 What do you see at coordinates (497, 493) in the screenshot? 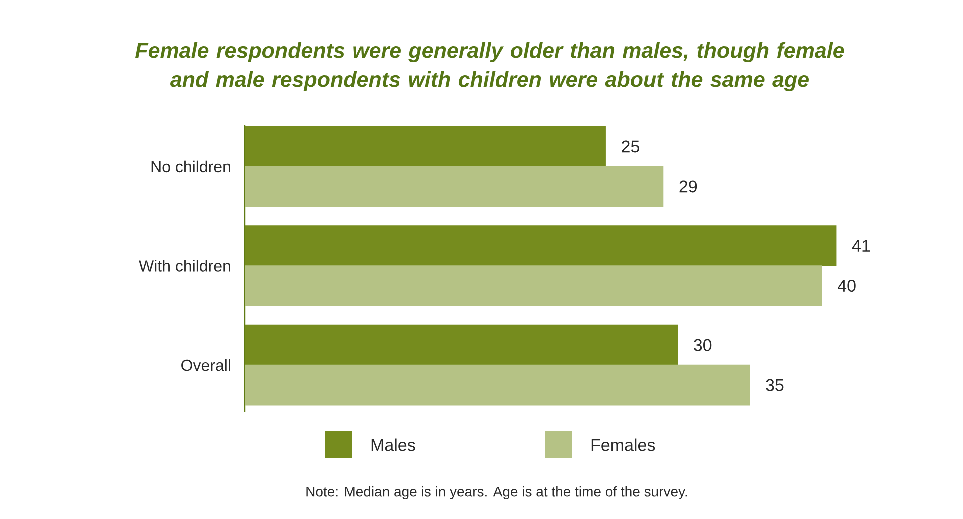
I see `text: Note: Median age is in years. Age is at the time of the survey.` at bounding box center [497, 493].